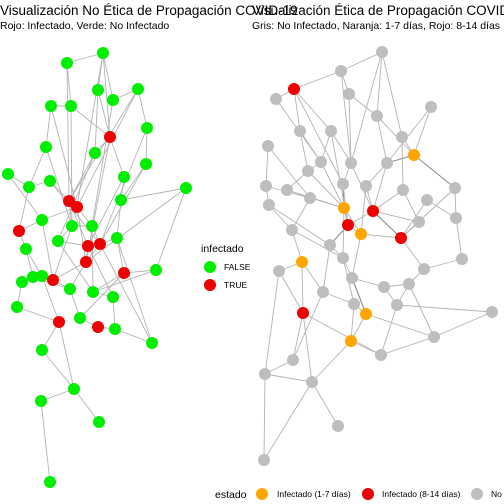  What do you see at coordinates (226, 267) in the screenshot?
I see `left-legend: infectado FALSE TRUE` at bounding box center [226, 267].